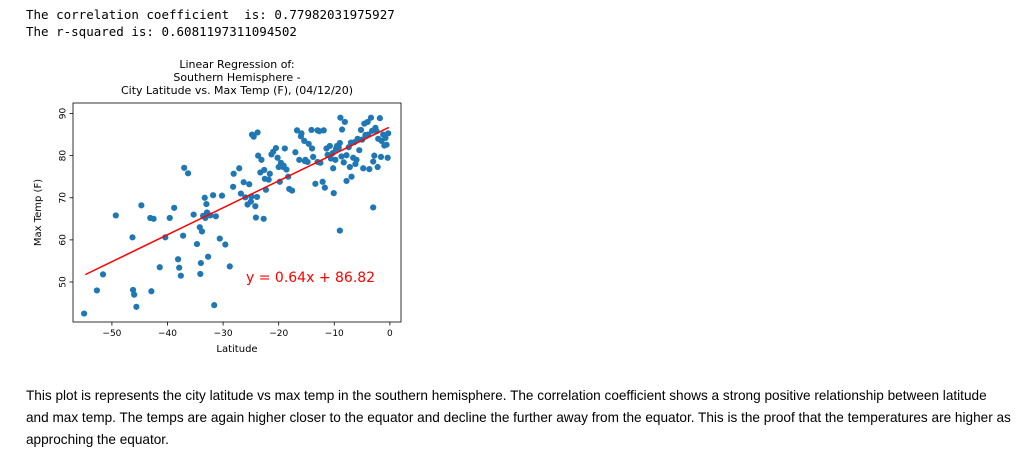 The width and height of the screenshot is (1019, 451). What do you see at coordinates (167, 334) in the screenshot?
I see `x-tick-label: −40` at bounding box center [167, 334].